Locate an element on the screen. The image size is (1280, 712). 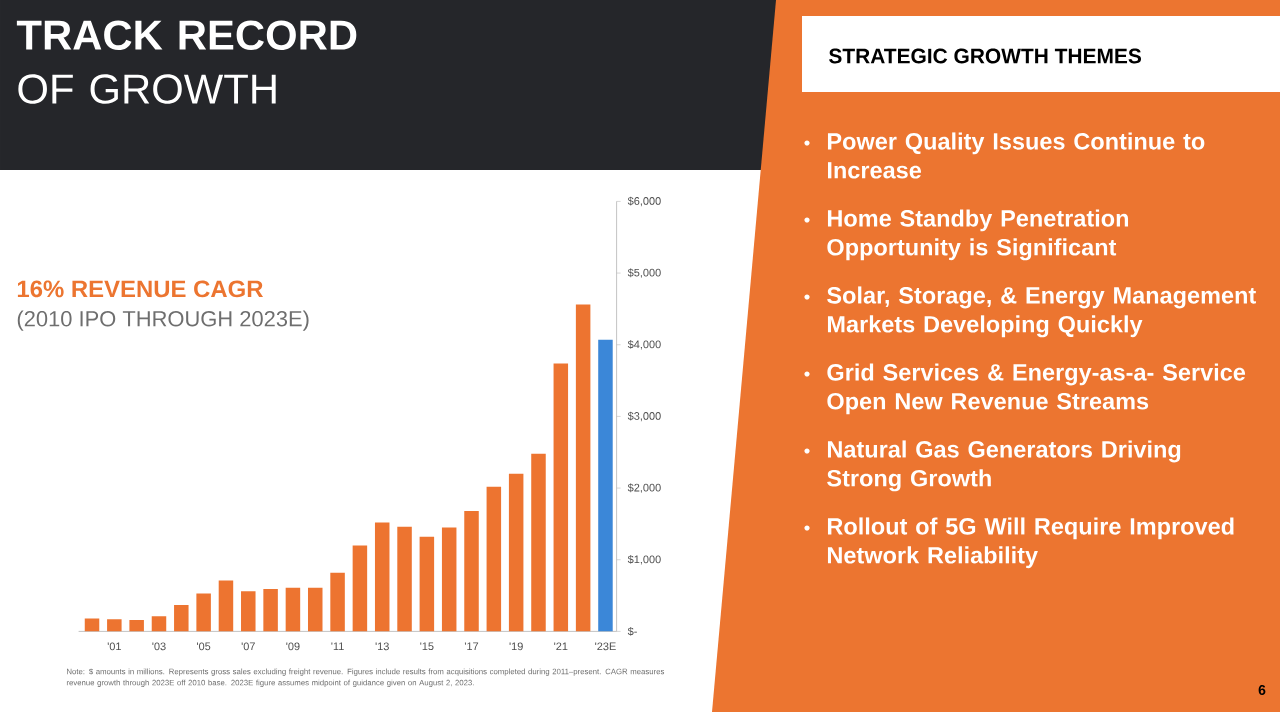
text: Power Quality Issues Continue to Increase is located at coordinates (1016, 155).